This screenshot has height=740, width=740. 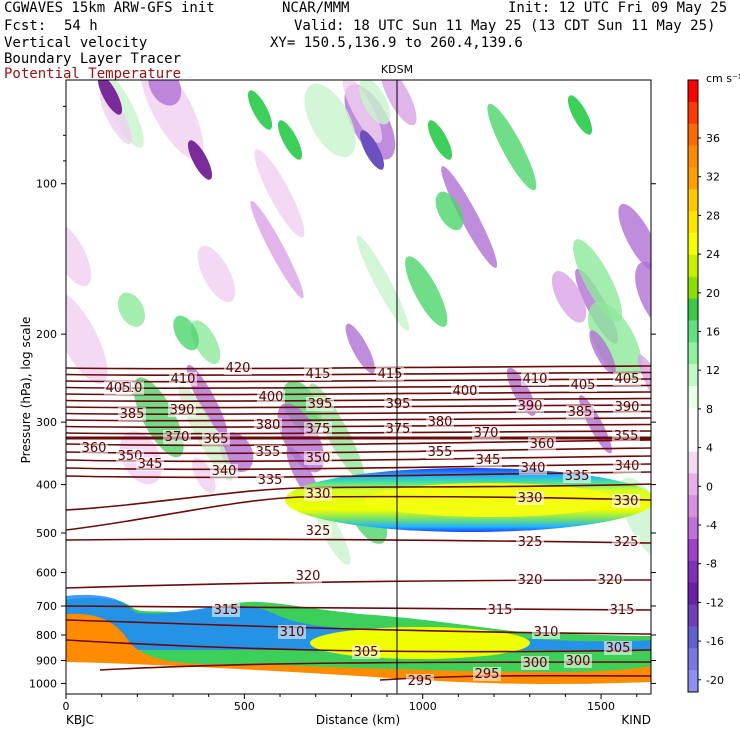 What do you see at coordinates (25, 26) in the screenshot?
I see `forecast-label: Fcst:` at bounding box center [25, 26].